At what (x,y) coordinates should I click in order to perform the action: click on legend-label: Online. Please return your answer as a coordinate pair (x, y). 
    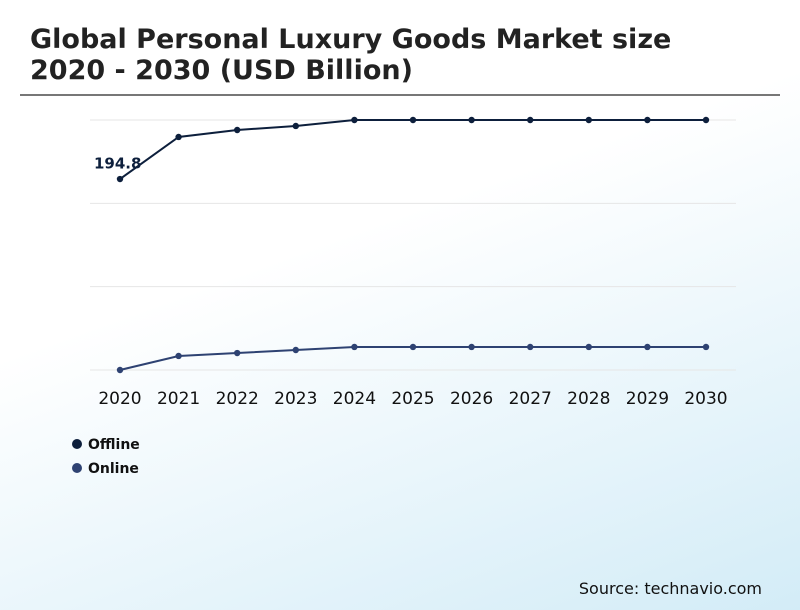
    Looking at the image, I should click on (113, 469).